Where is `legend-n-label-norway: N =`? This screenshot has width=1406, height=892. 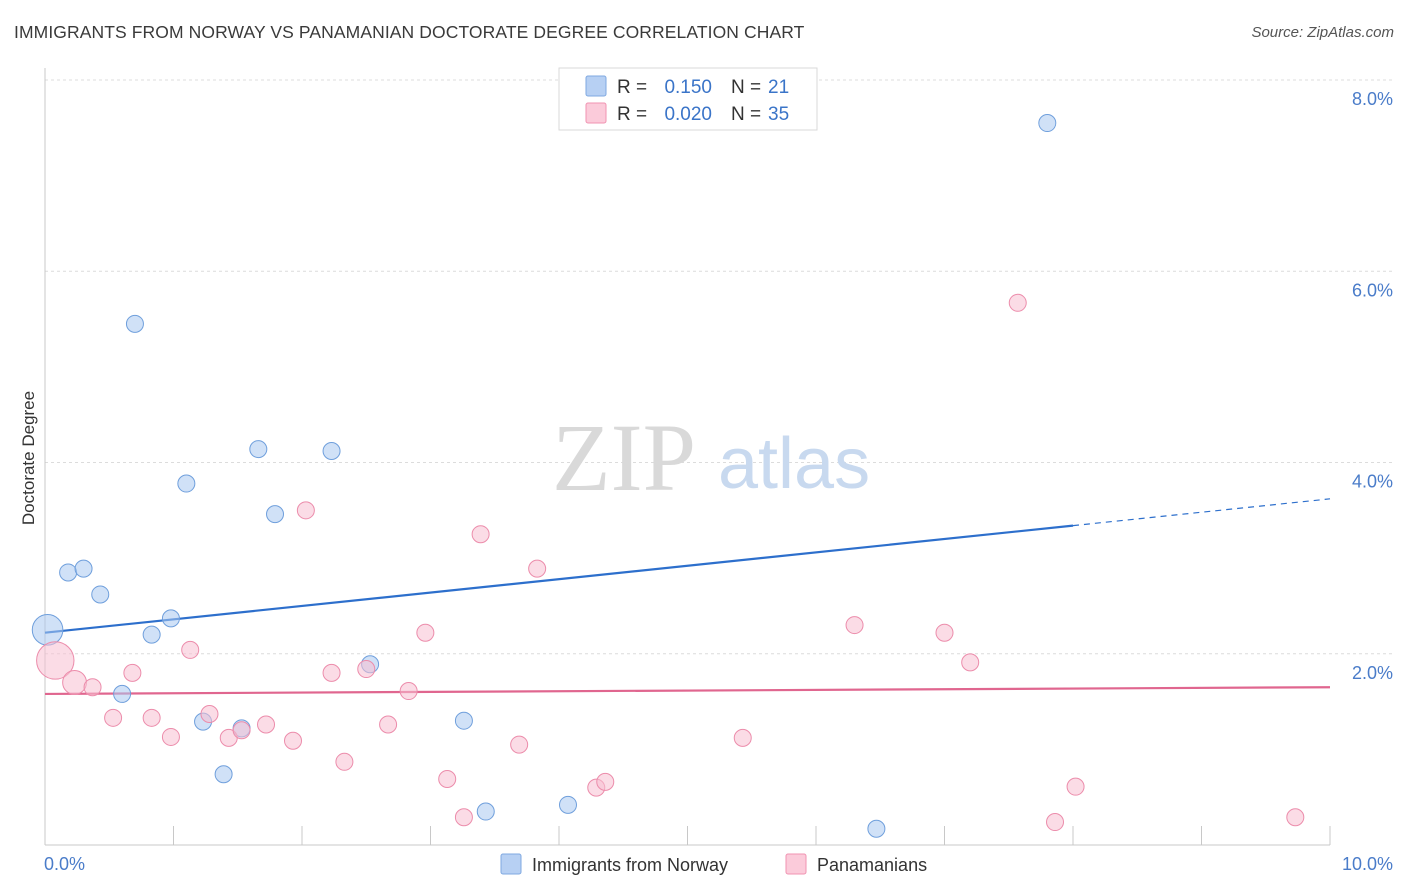
legend-n-label-norway: N = is located at coordinates (746, 87).